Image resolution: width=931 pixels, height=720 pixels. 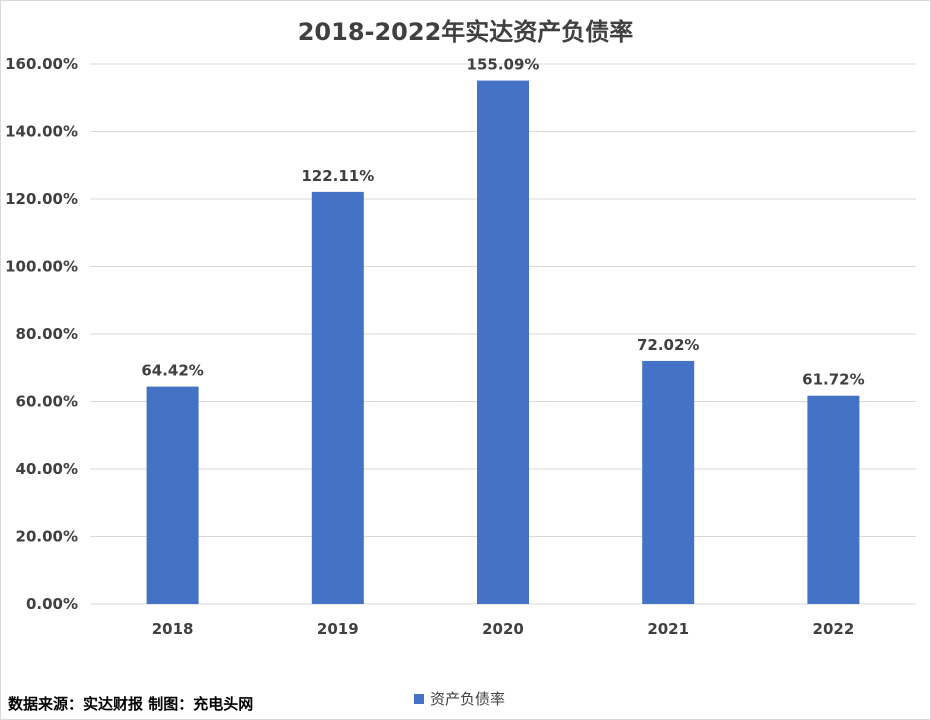 What do you see at coordinates (131, 704) in the screenshot?
I see `source-note: 数据来源：实达财报 制图：充电头网` at bounding box center [131, 704].